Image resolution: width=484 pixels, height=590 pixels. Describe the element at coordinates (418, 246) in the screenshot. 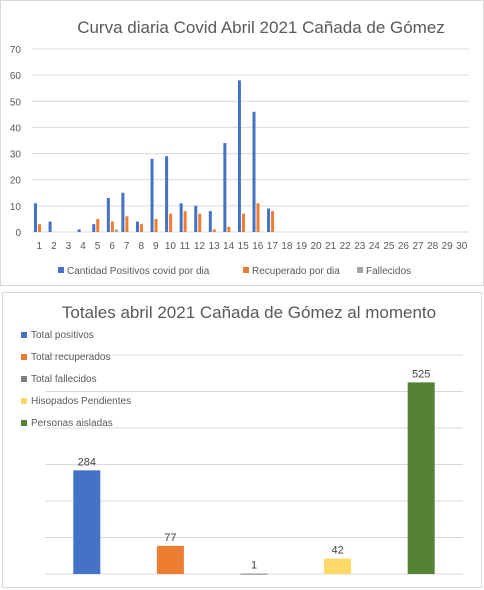

I see `x-tick-label: 27` at that location.